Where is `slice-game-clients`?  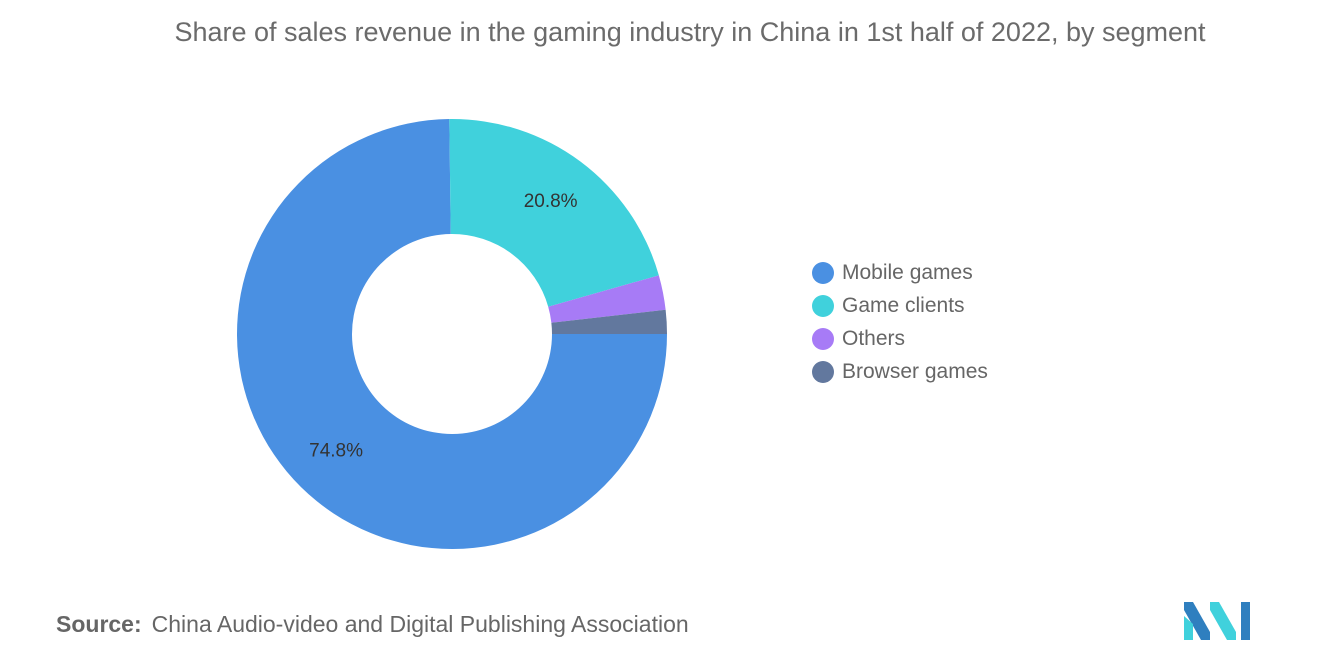
slice-game-clients is located at coordinates (554, 213).